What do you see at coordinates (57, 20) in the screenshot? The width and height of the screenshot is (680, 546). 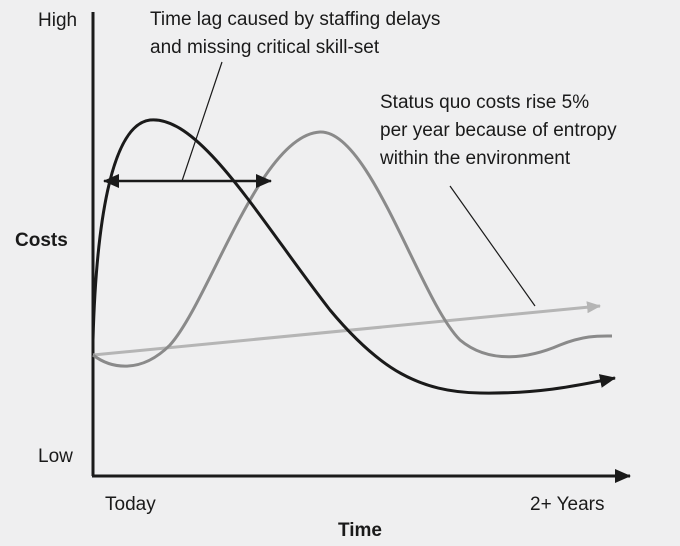 I see `y-high-label: High` at bounding box center [57, 20].